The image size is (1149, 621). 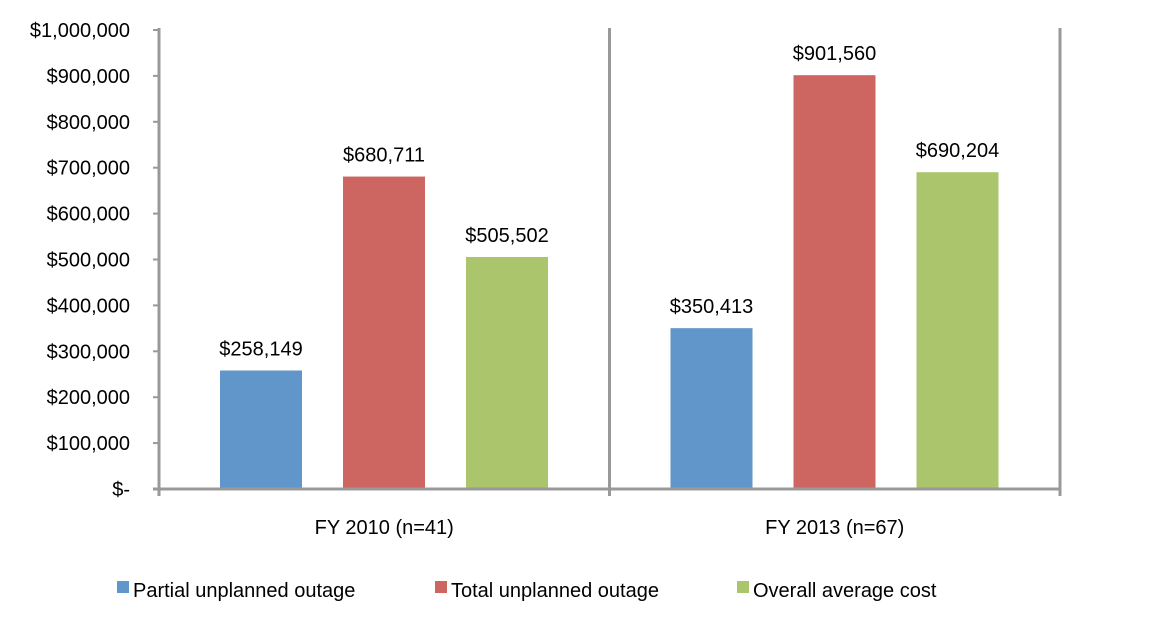 I want to click on y-tick-label: $200,000, so click(x=88, y=398).